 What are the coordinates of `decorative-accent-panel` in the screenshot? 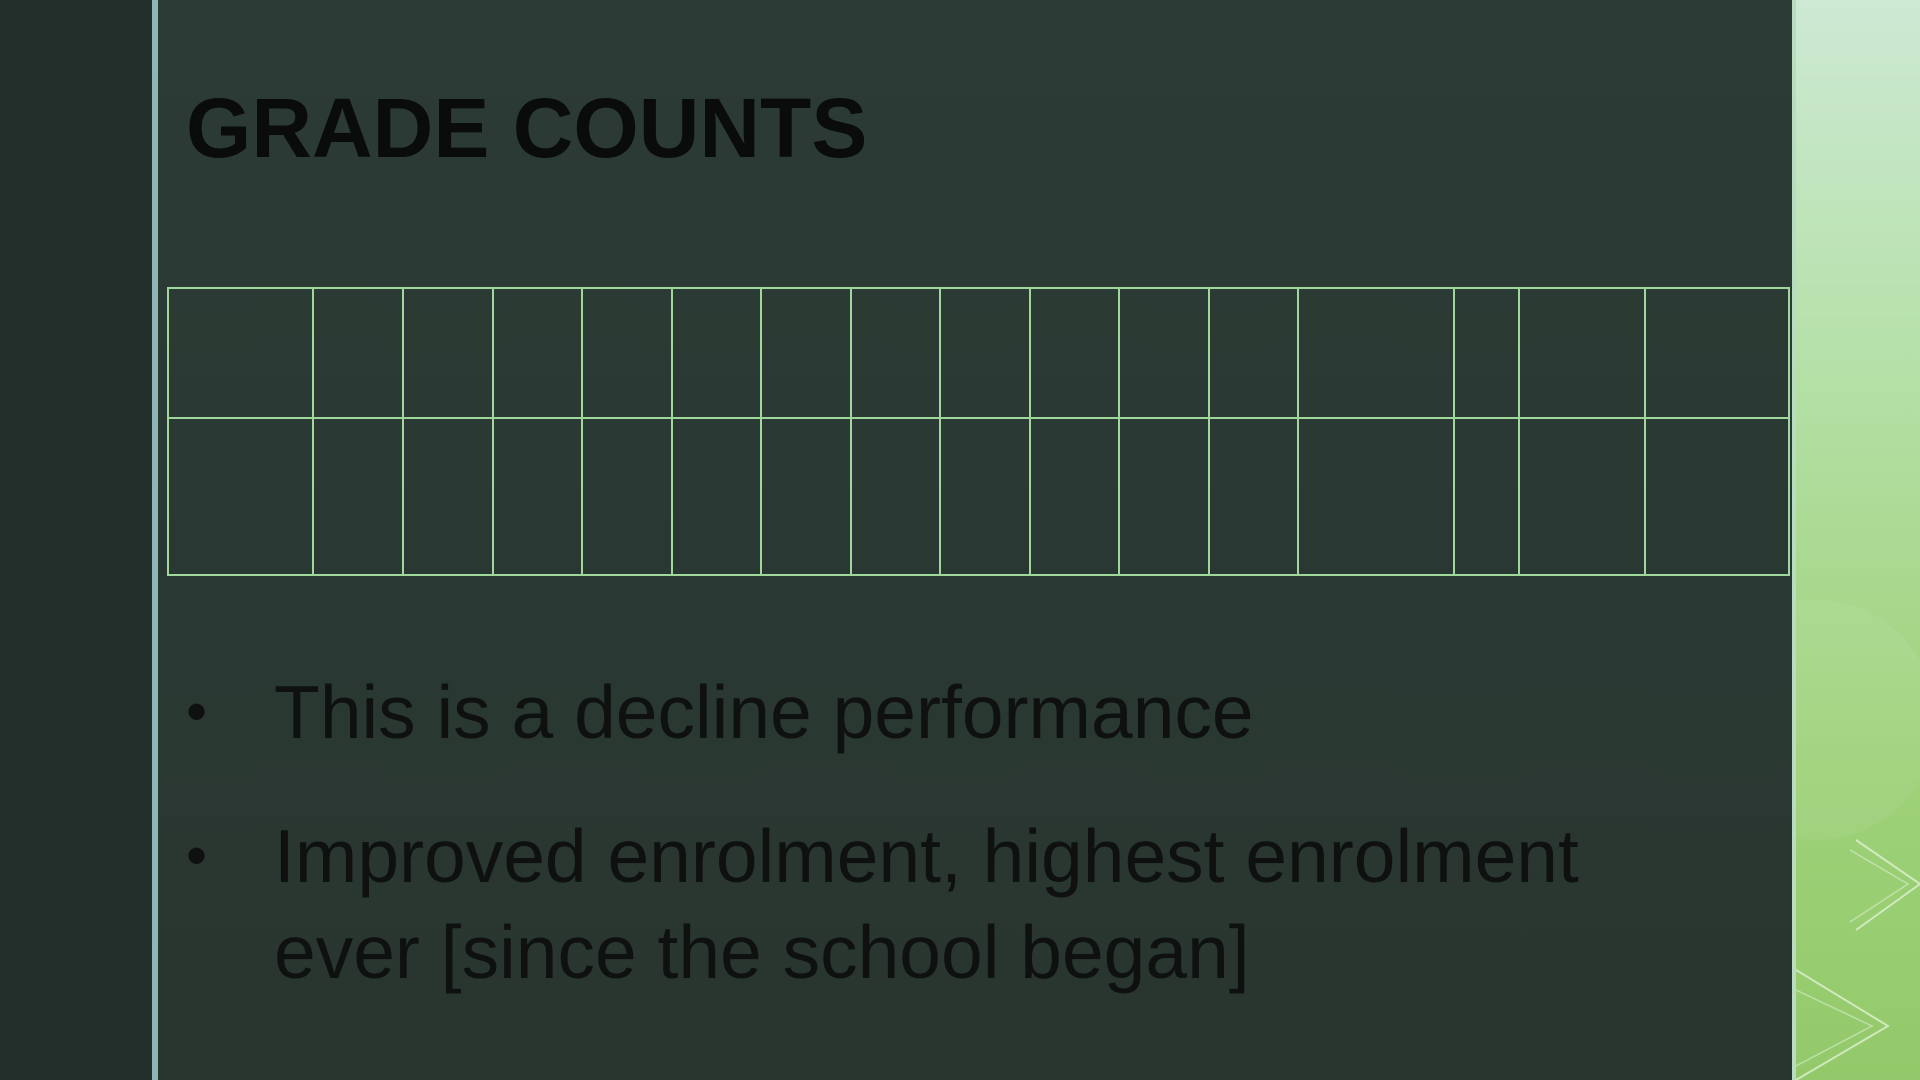 It's located at (1858, 540).